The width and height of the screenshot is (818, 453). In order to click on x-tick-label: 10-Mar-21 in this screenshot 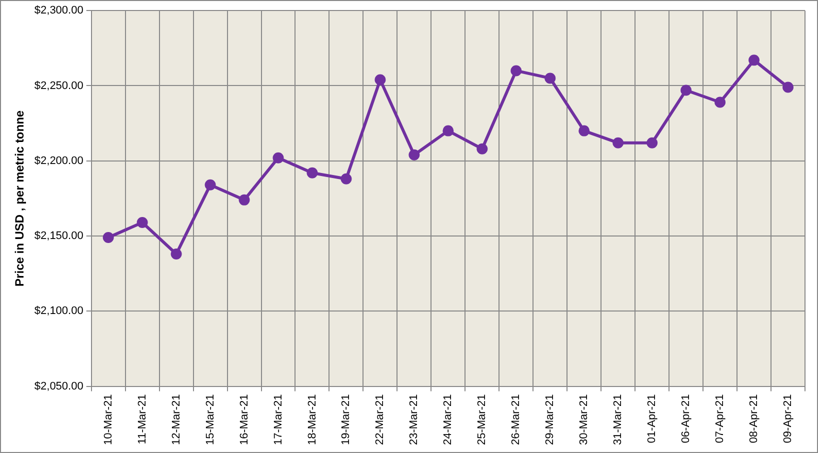, I will do `click(108, 420)`.